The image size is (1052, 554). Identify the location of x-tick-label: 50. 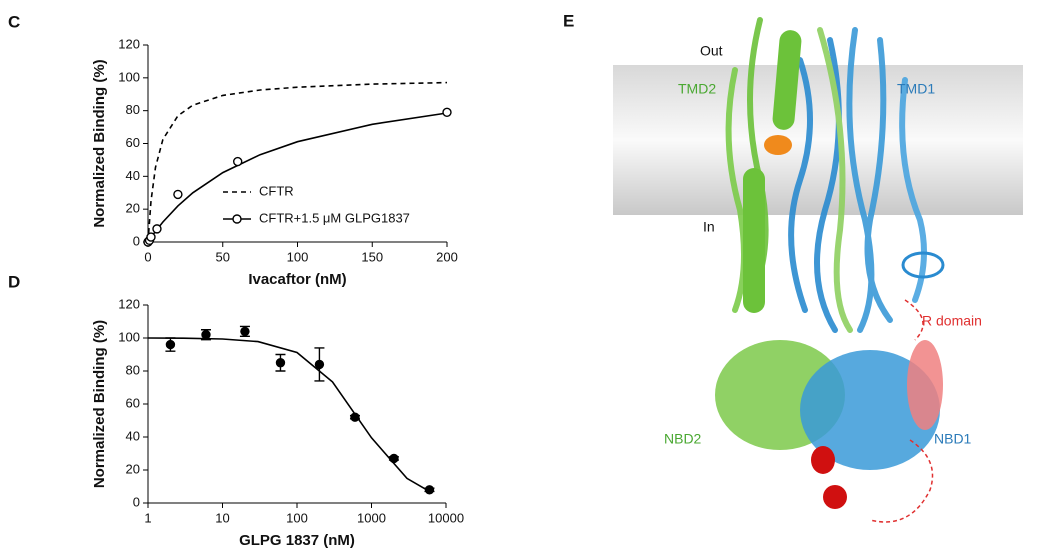
(223, 256).